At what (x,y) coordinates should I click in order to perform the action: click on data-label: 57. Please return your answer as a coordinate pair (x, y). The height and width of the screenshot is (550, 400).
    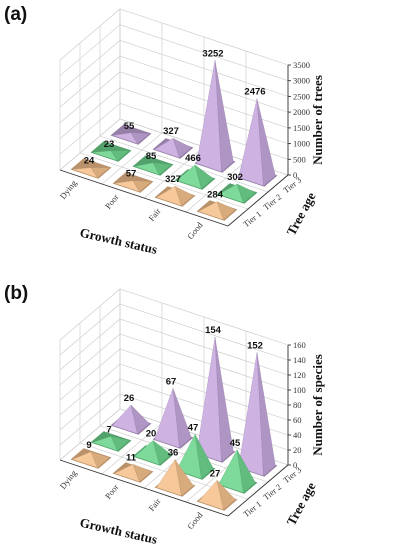
    Looking at the image, I should click on (131, 174).